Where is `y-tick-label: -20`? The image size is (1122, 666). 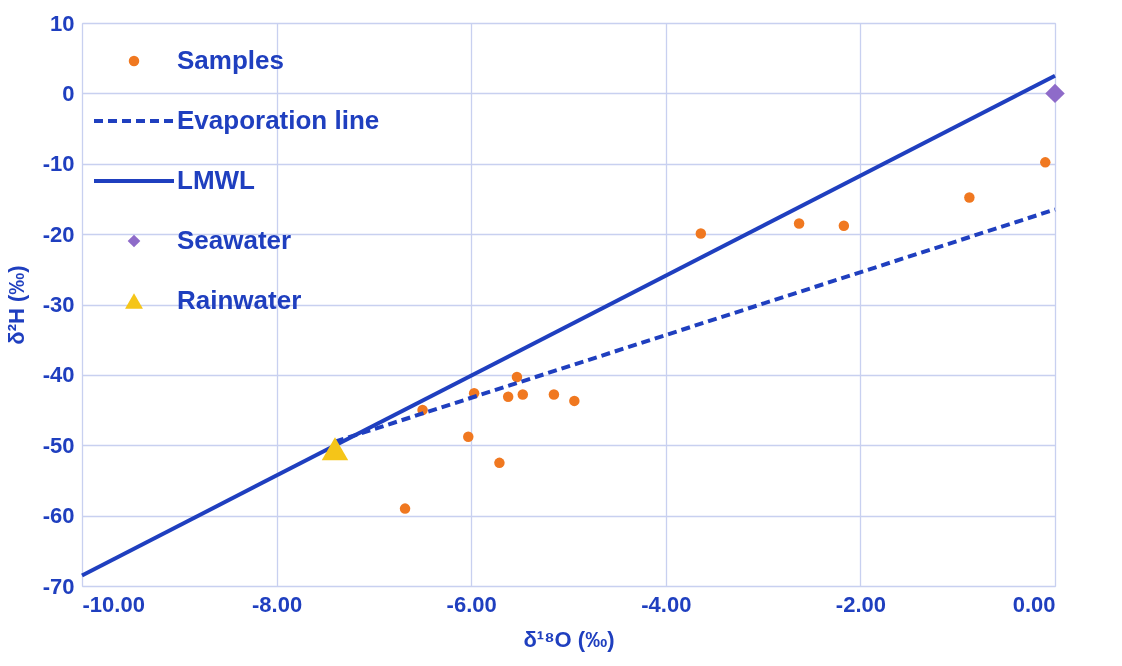
y-tick-label: -20 is located at coordinates (58, 234).